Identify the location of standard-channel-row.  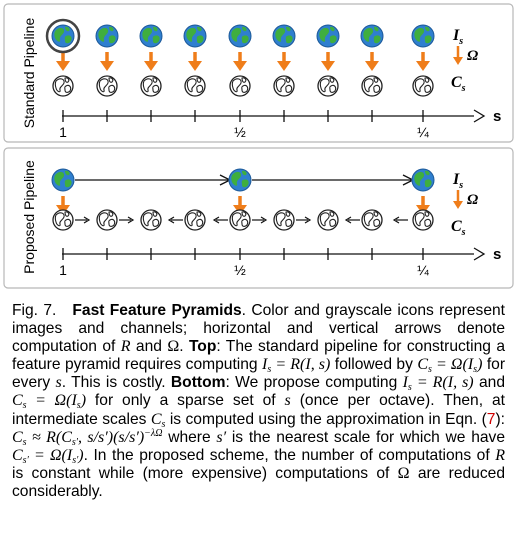
(243, 86).